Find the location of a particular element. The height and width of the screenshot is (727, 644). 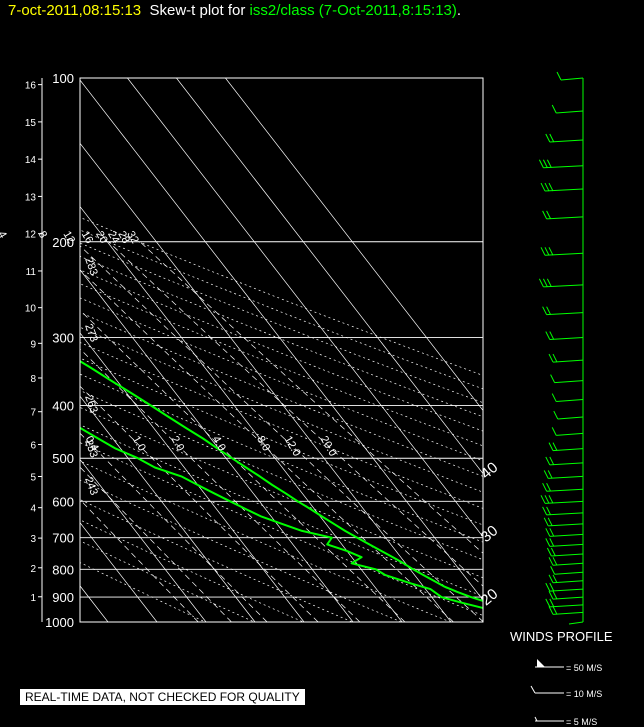

height-tick-label: 13 is located at coordinates (31, 197).